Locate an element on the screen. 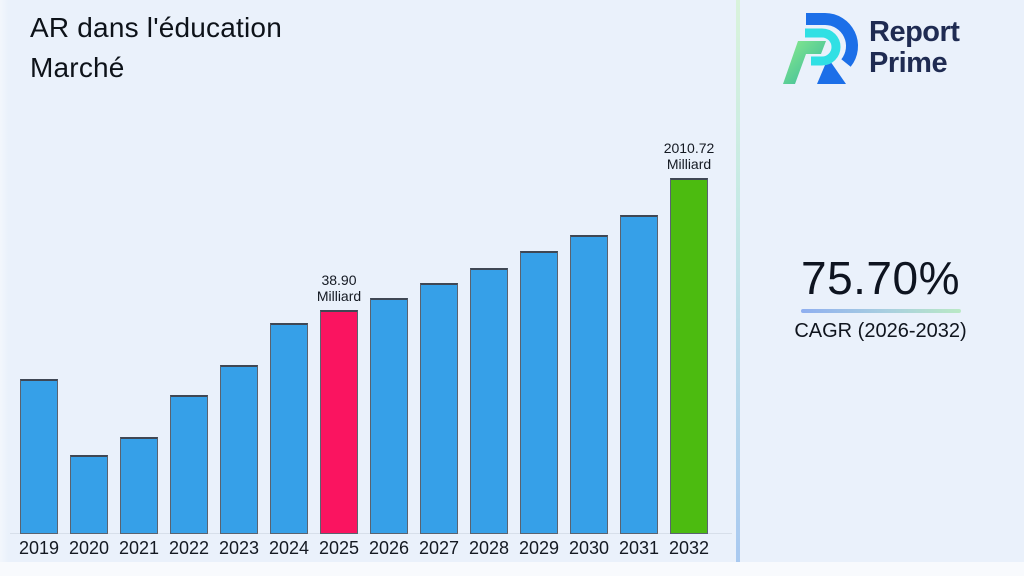  bar-cell-2024: 2024 is located at coordinates (289, 346).